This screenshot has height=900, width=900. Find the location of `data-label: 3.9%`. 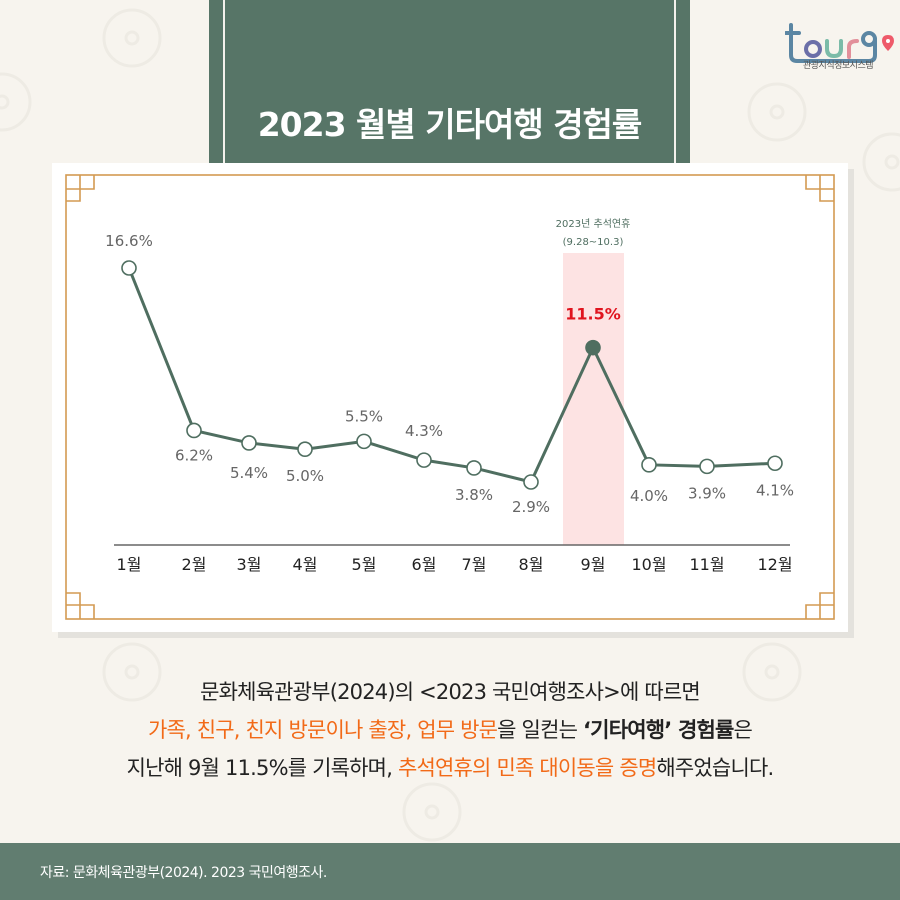

data-label: 3.9% is located at coordinates (707, 493).